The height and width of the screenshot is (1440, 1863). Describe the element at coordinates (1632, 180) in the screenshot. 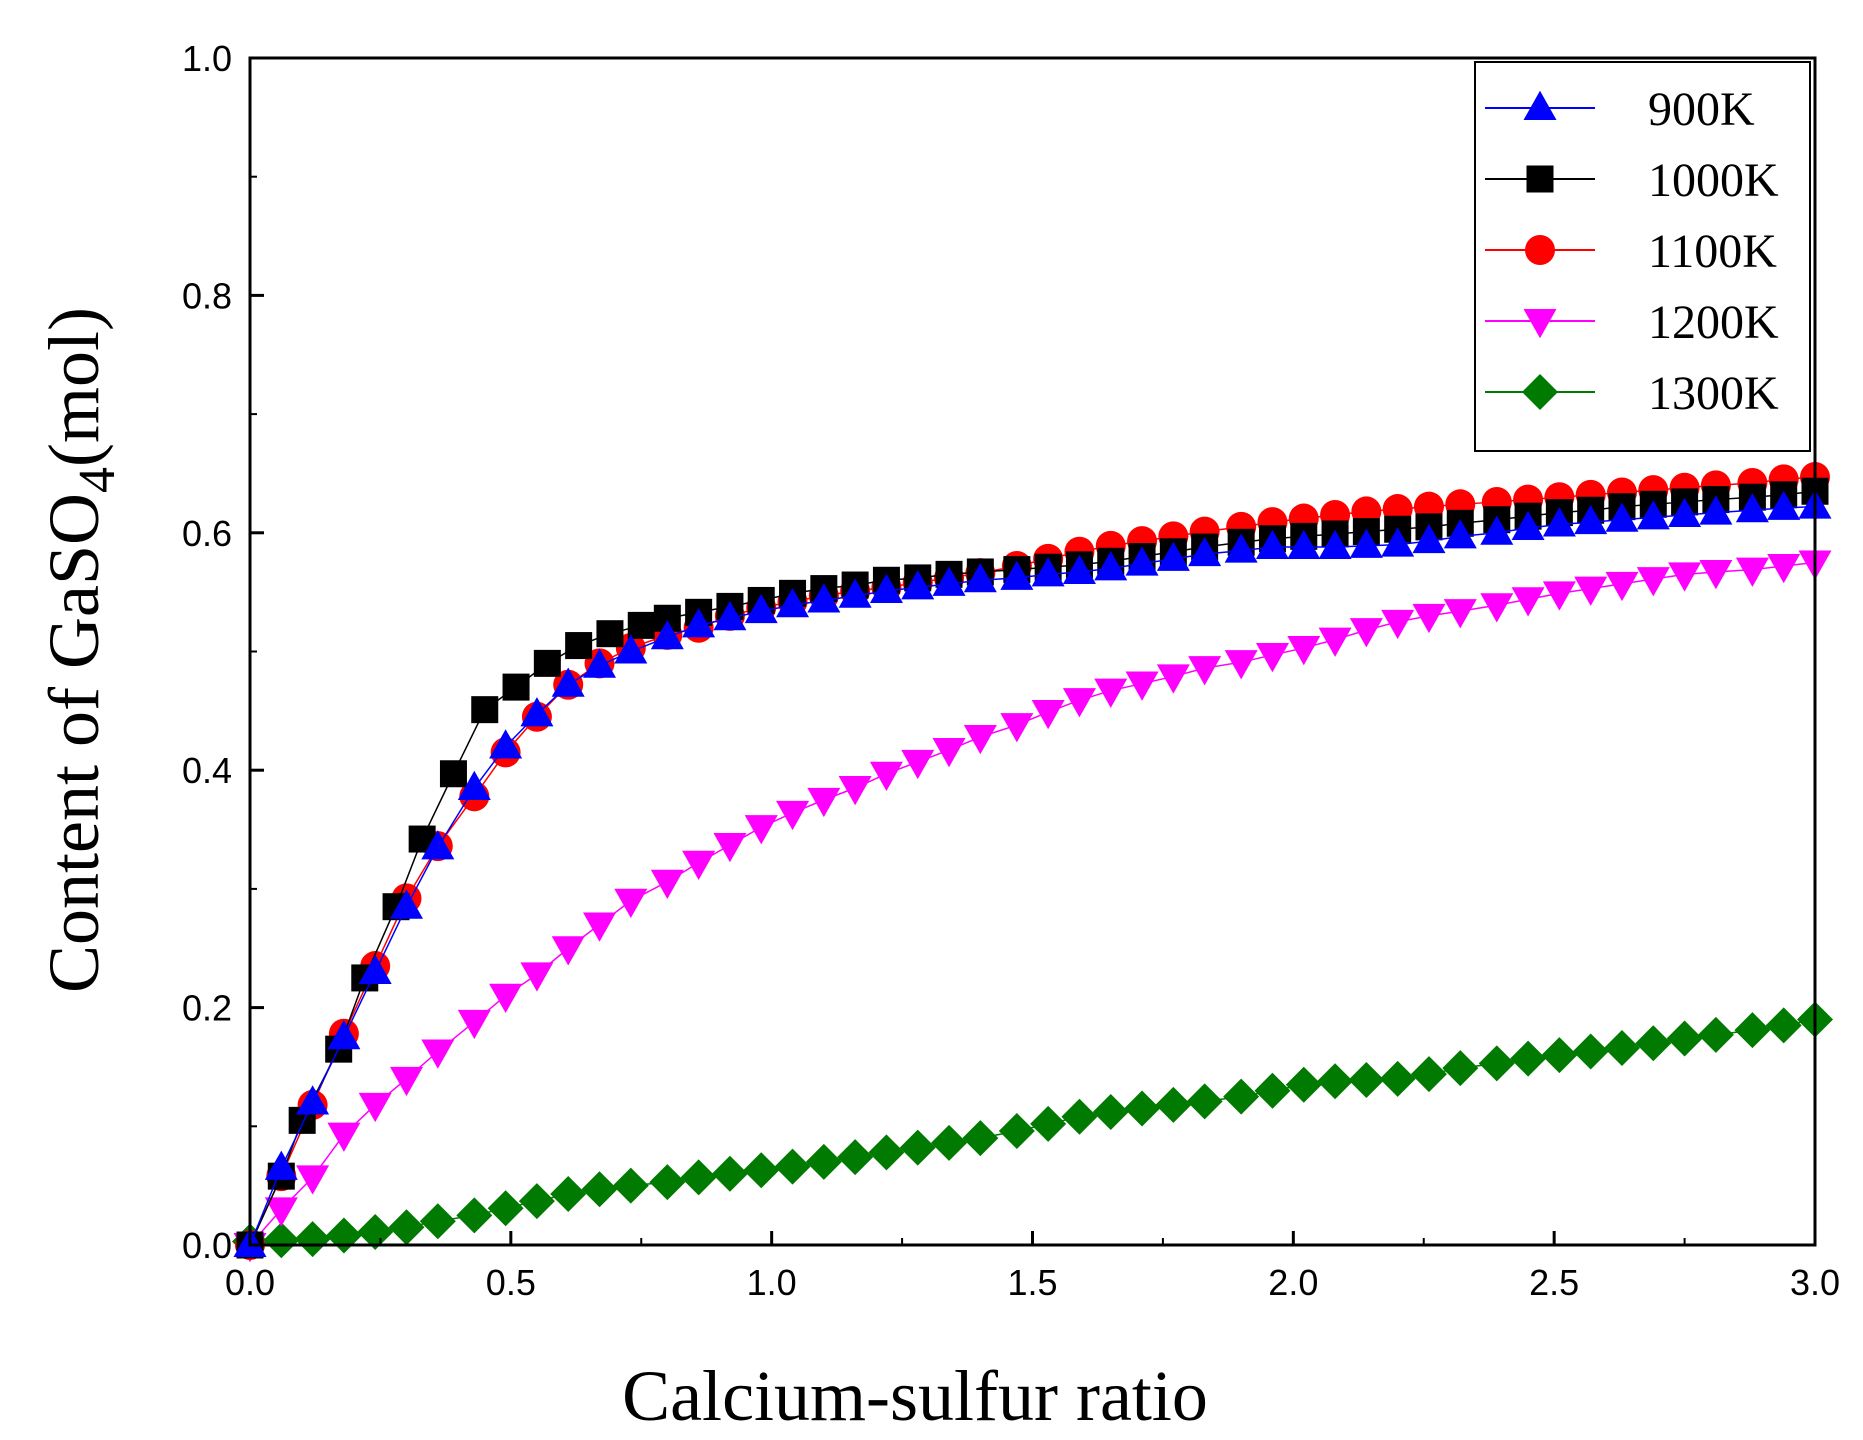

I see `legend-item-1000k: 1000K` at that location.